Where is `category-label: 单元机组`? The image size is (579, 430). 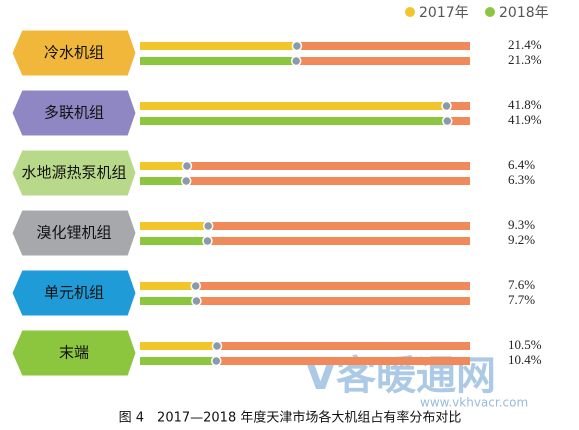
category-label: 单元机组 is located at coordinates (74, 293).